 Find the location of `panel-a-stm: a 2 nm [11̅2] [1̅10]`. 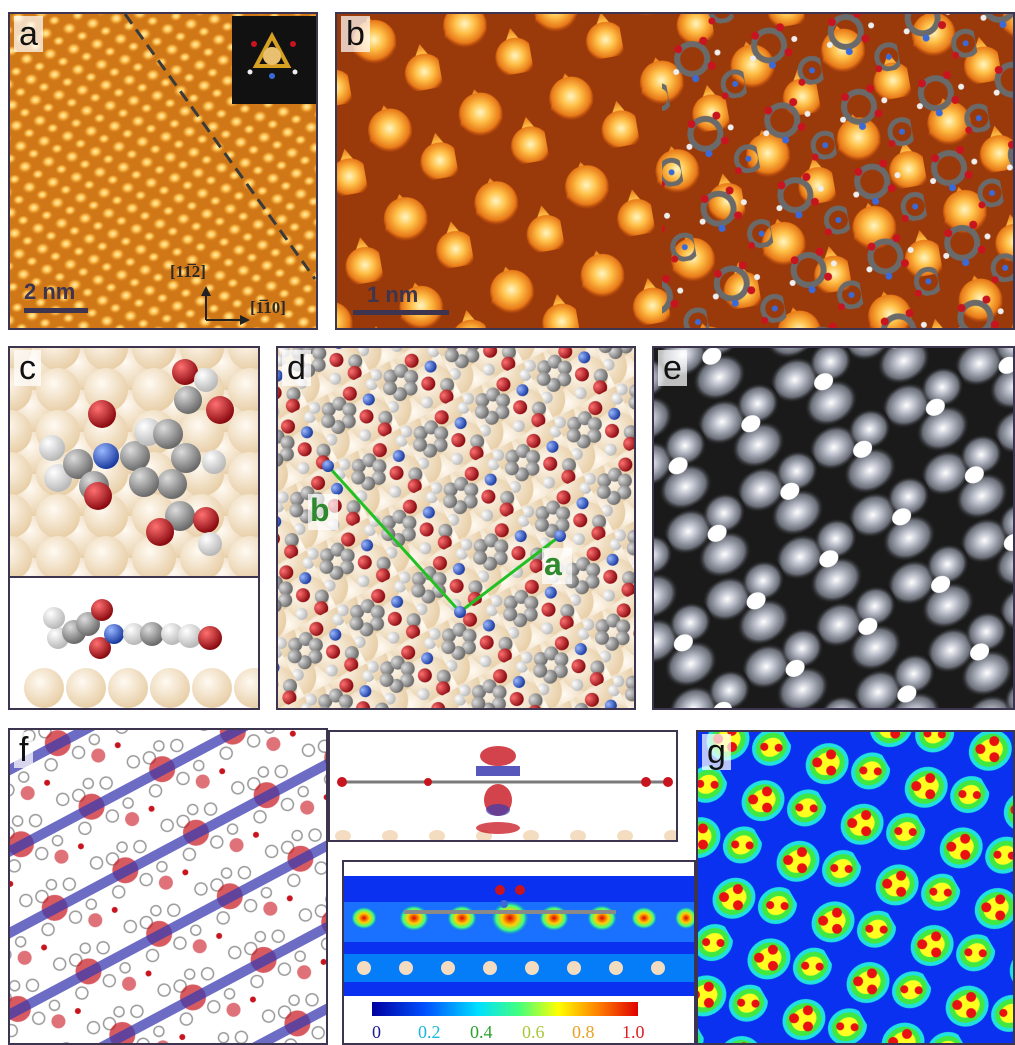

panel-a-stm: a 2 nm [11̅2] [1̅10] is located at coordinates (163, 171).